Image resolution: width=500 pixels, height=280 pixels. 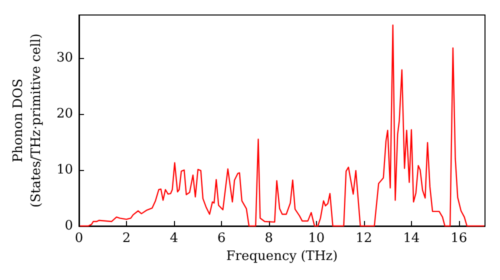 What do you see at coordinates (68, 226) in the screenshot?
I see `y-tick-label: 0` at bounding box center [68, 226].